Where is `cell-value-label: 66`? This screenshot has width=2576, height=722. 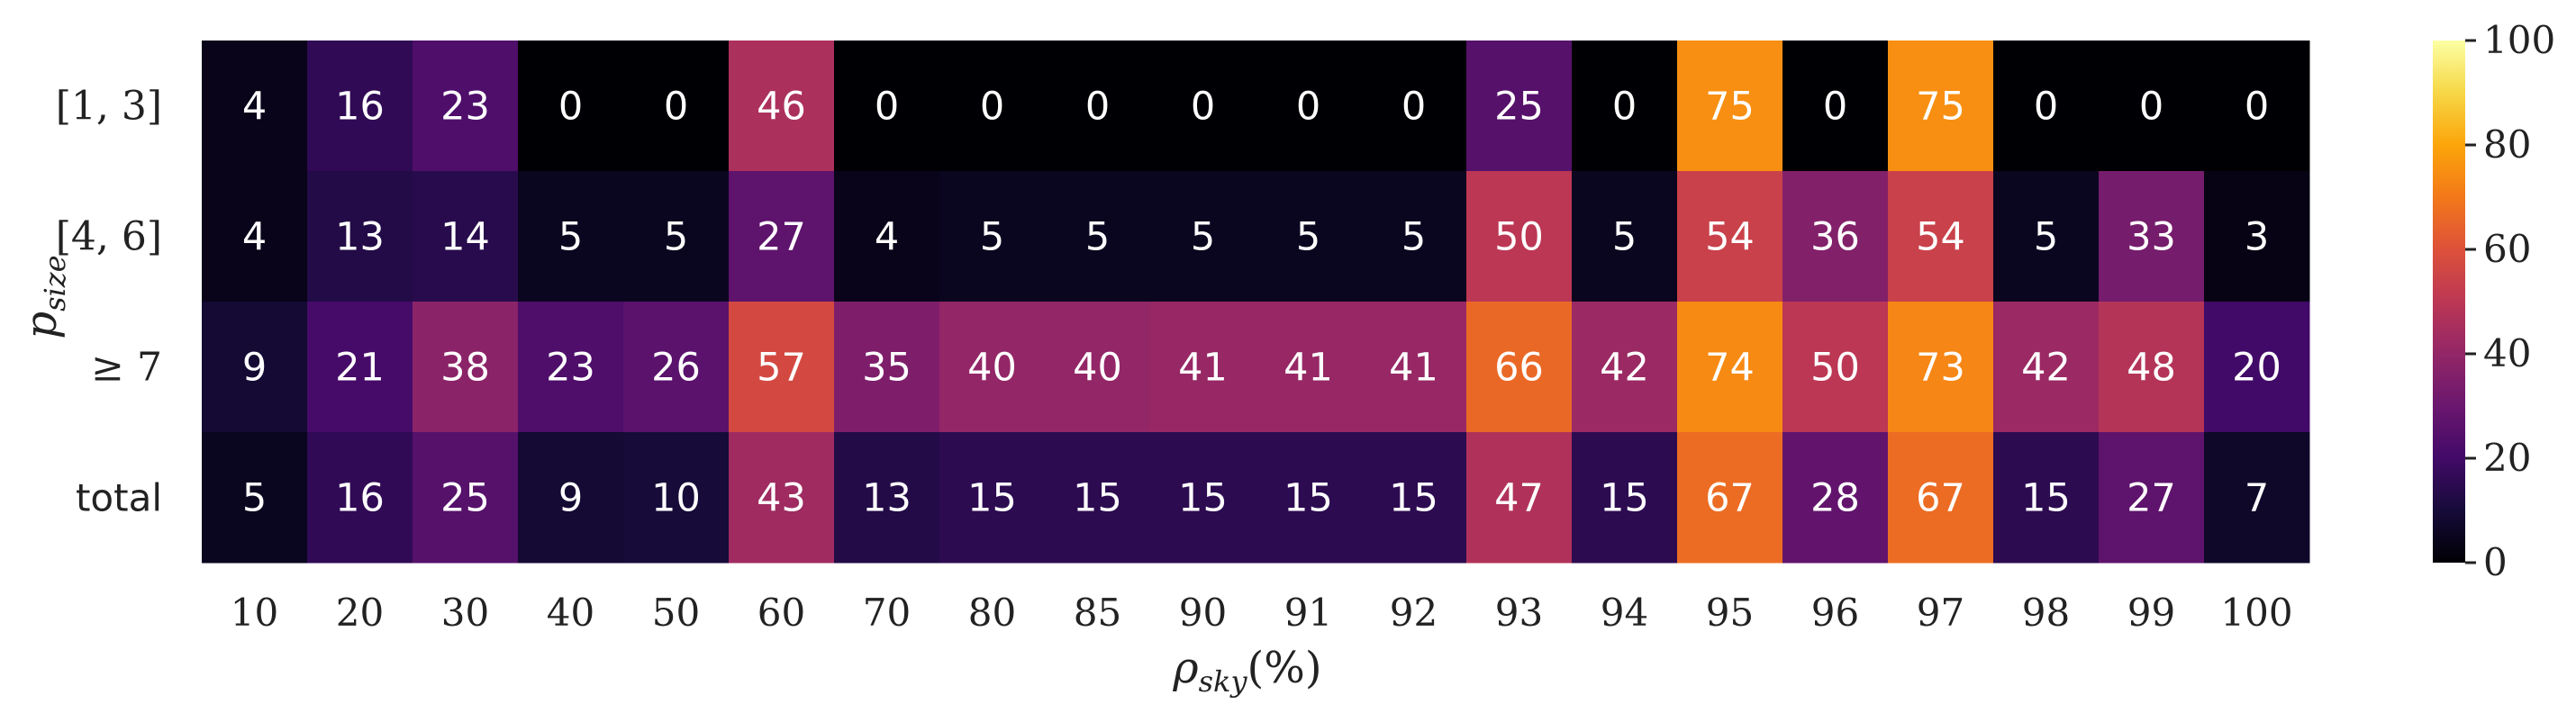 cell-value-label: 66 is located at coordinates (1519, 369).